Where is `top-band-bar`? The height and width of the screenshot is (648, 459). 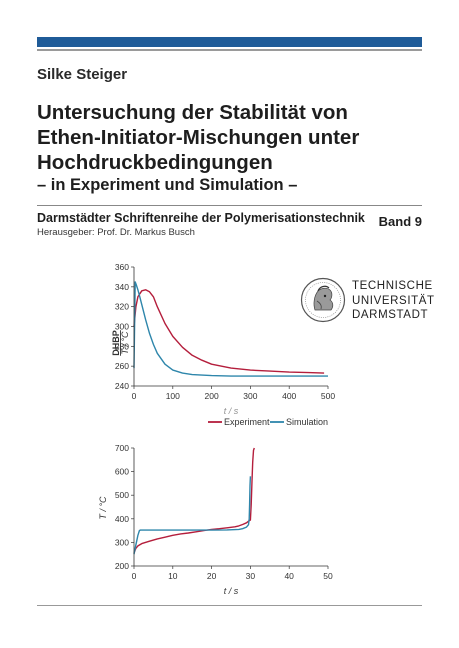
top-band-bar is located at coordinates (229, 42).